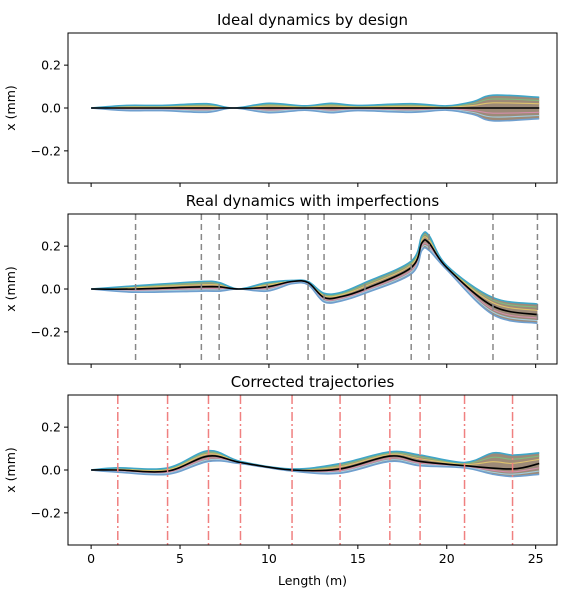 This screenshot has height=595, width=564. Describe the element at coordinates (180, 558) in the screenshot. I see `x-tick-label: 5` at that location.